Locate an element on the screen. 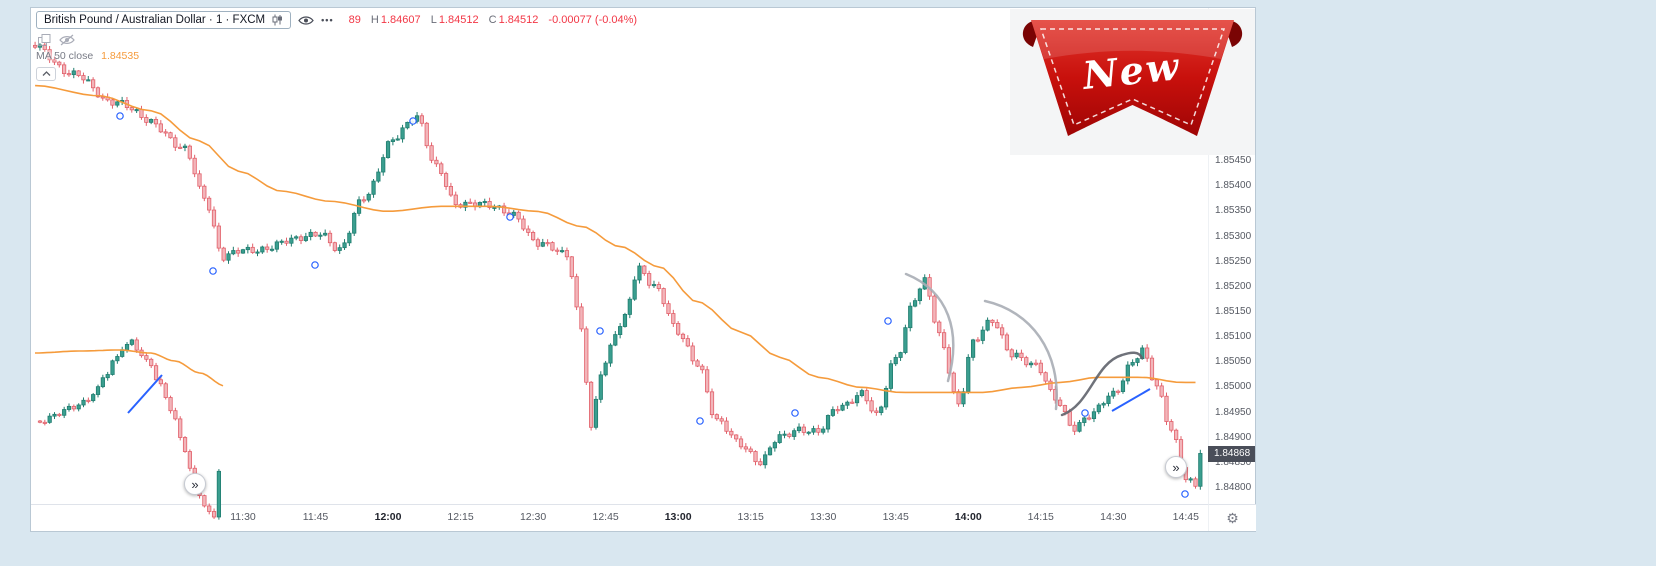  time-tick-label: 13:00 is located at coordinates (678, 517).